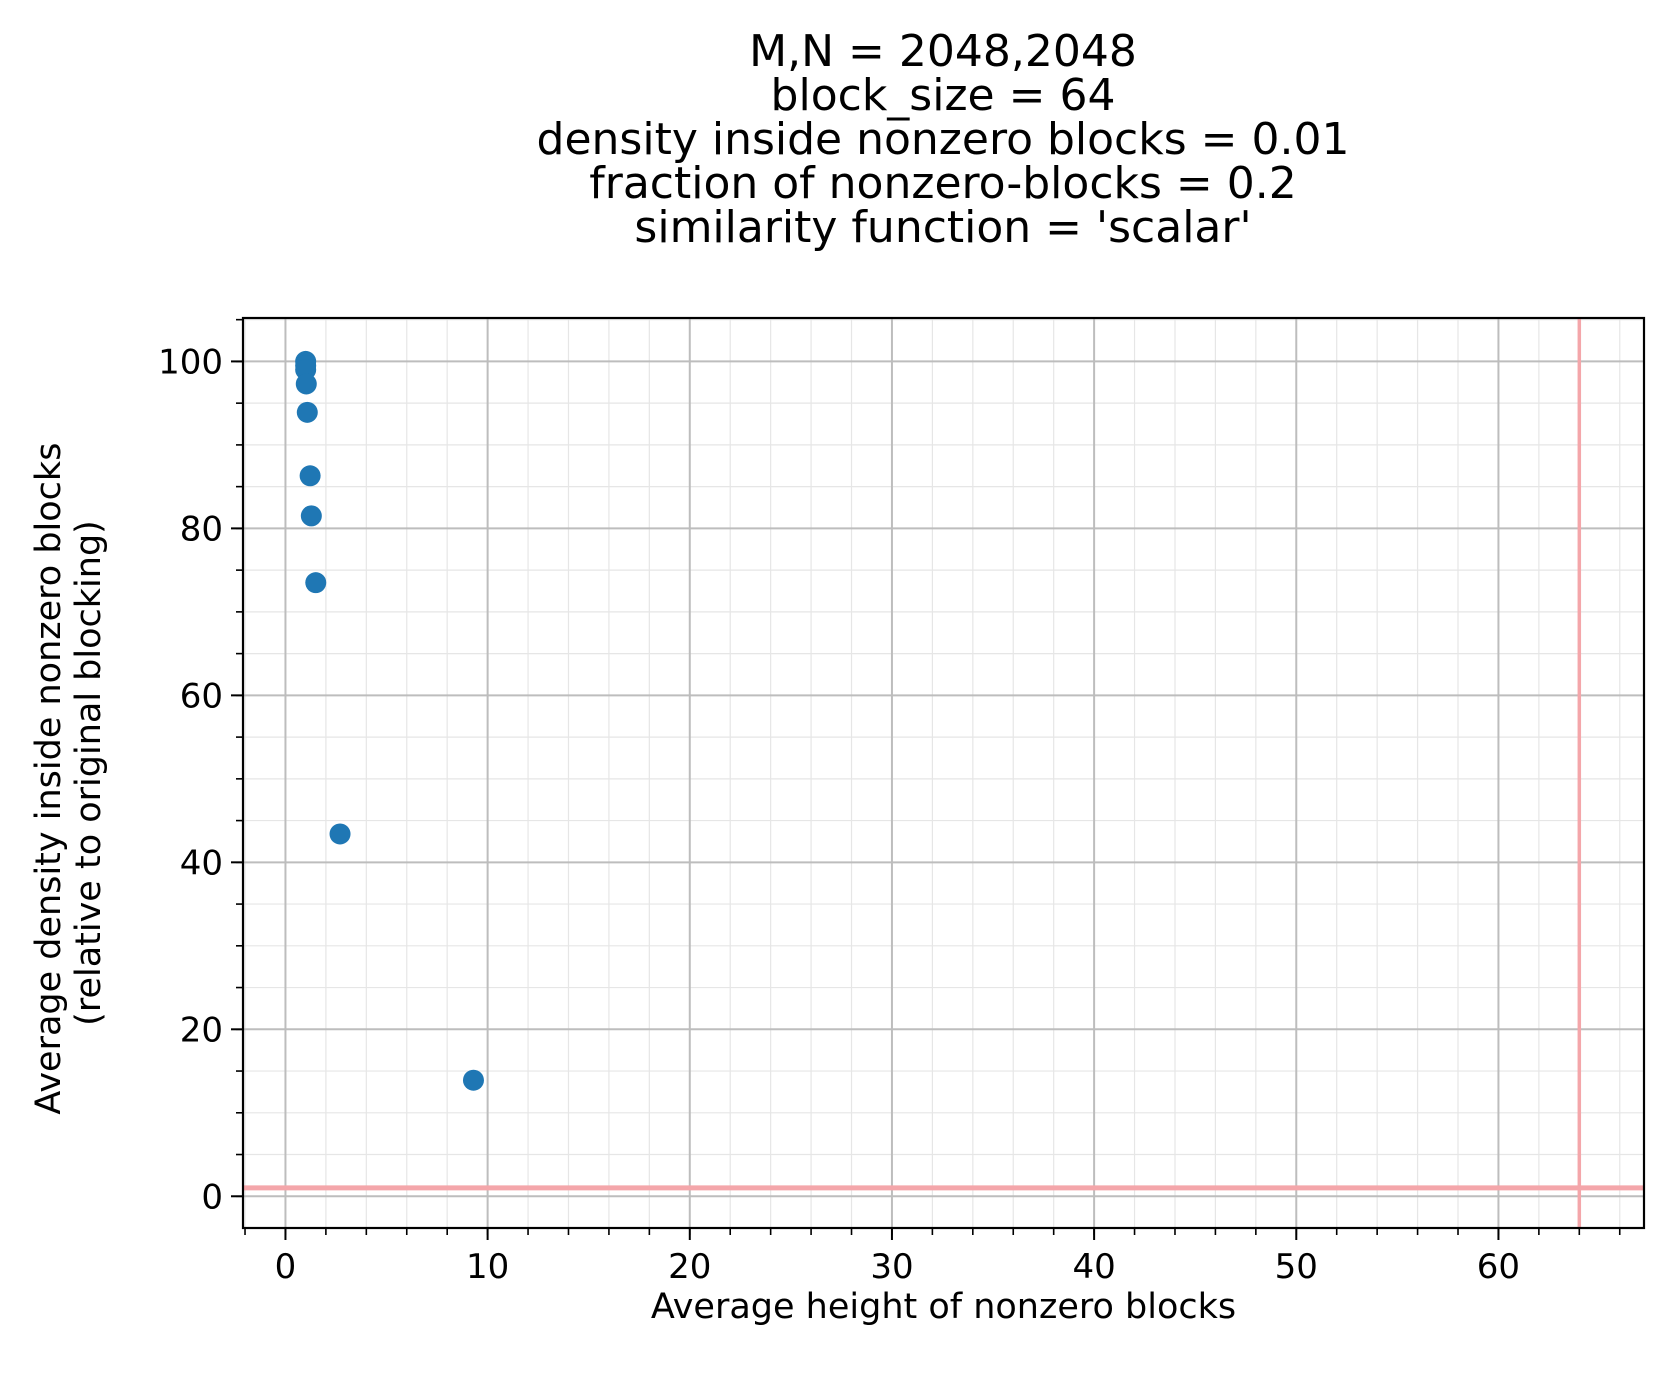 This screenshot has width=1666, height=1379. What do you see at coordinates (190, 362) in the screenshot?
I see `y-tick-label: 100` at bounding box center [190, 362].